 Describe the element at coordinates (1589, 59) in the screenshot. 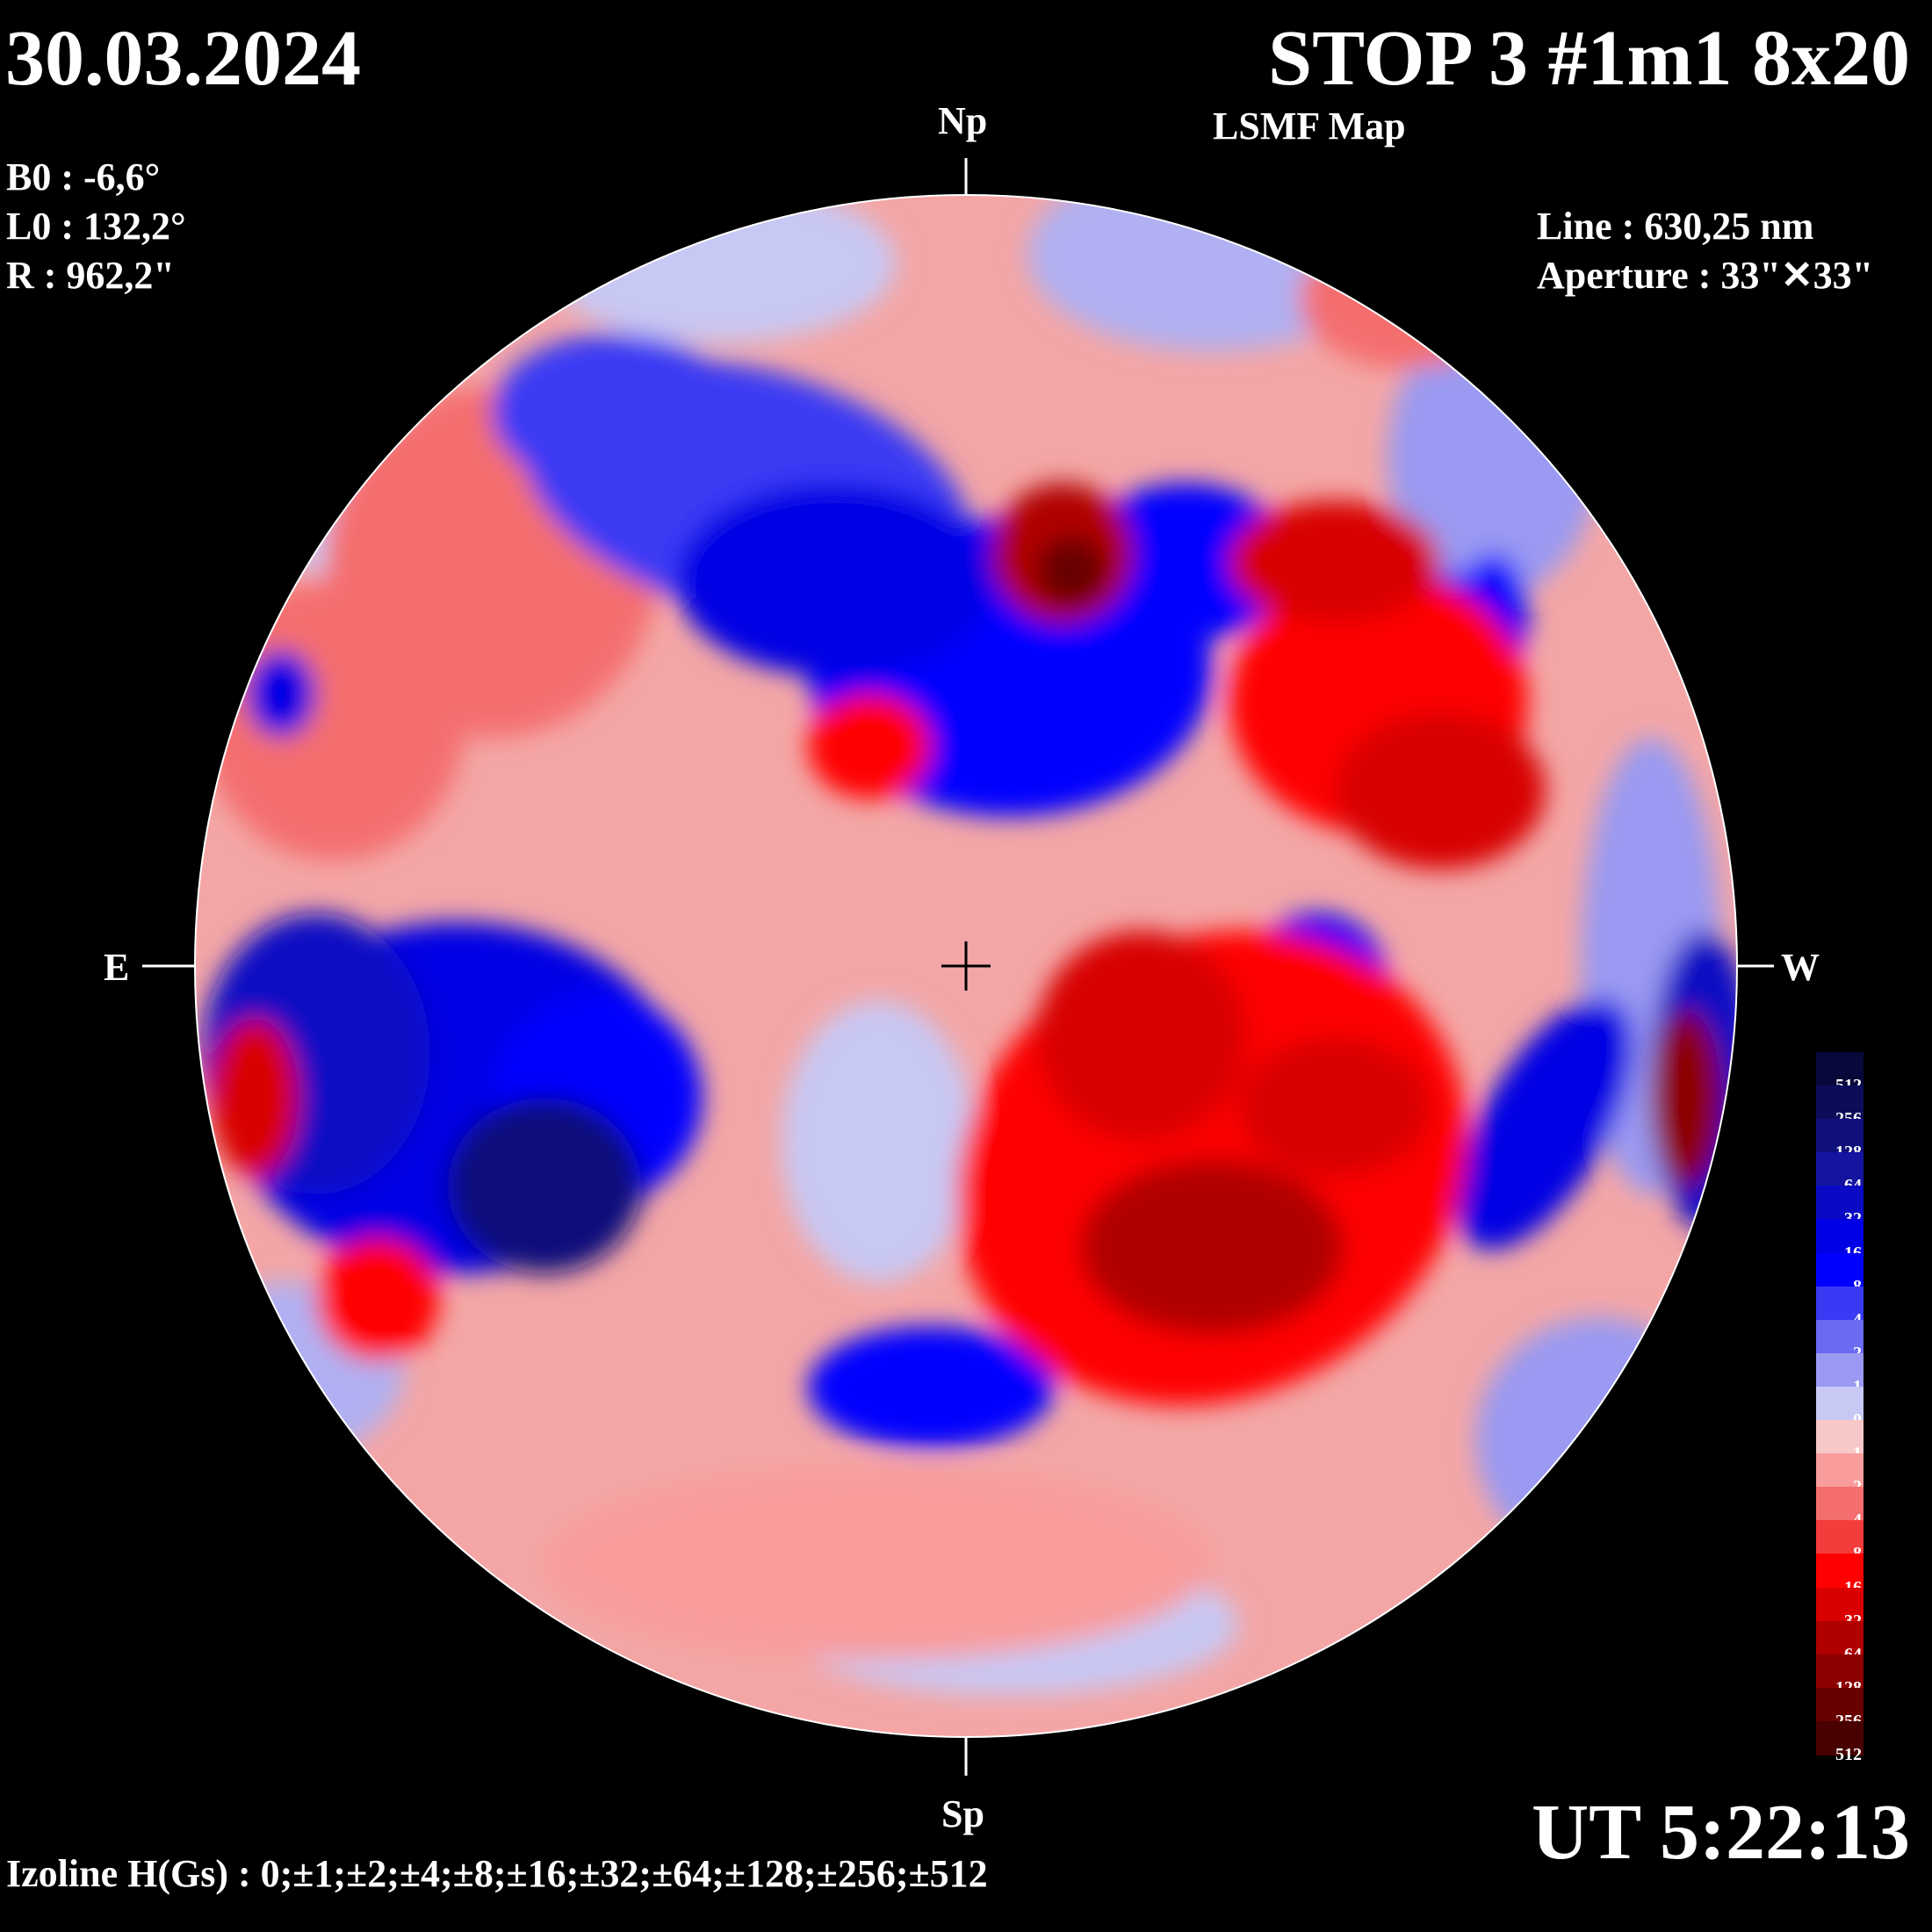

I see `map-title: STOP 3 #1m1 8x20` at that location.